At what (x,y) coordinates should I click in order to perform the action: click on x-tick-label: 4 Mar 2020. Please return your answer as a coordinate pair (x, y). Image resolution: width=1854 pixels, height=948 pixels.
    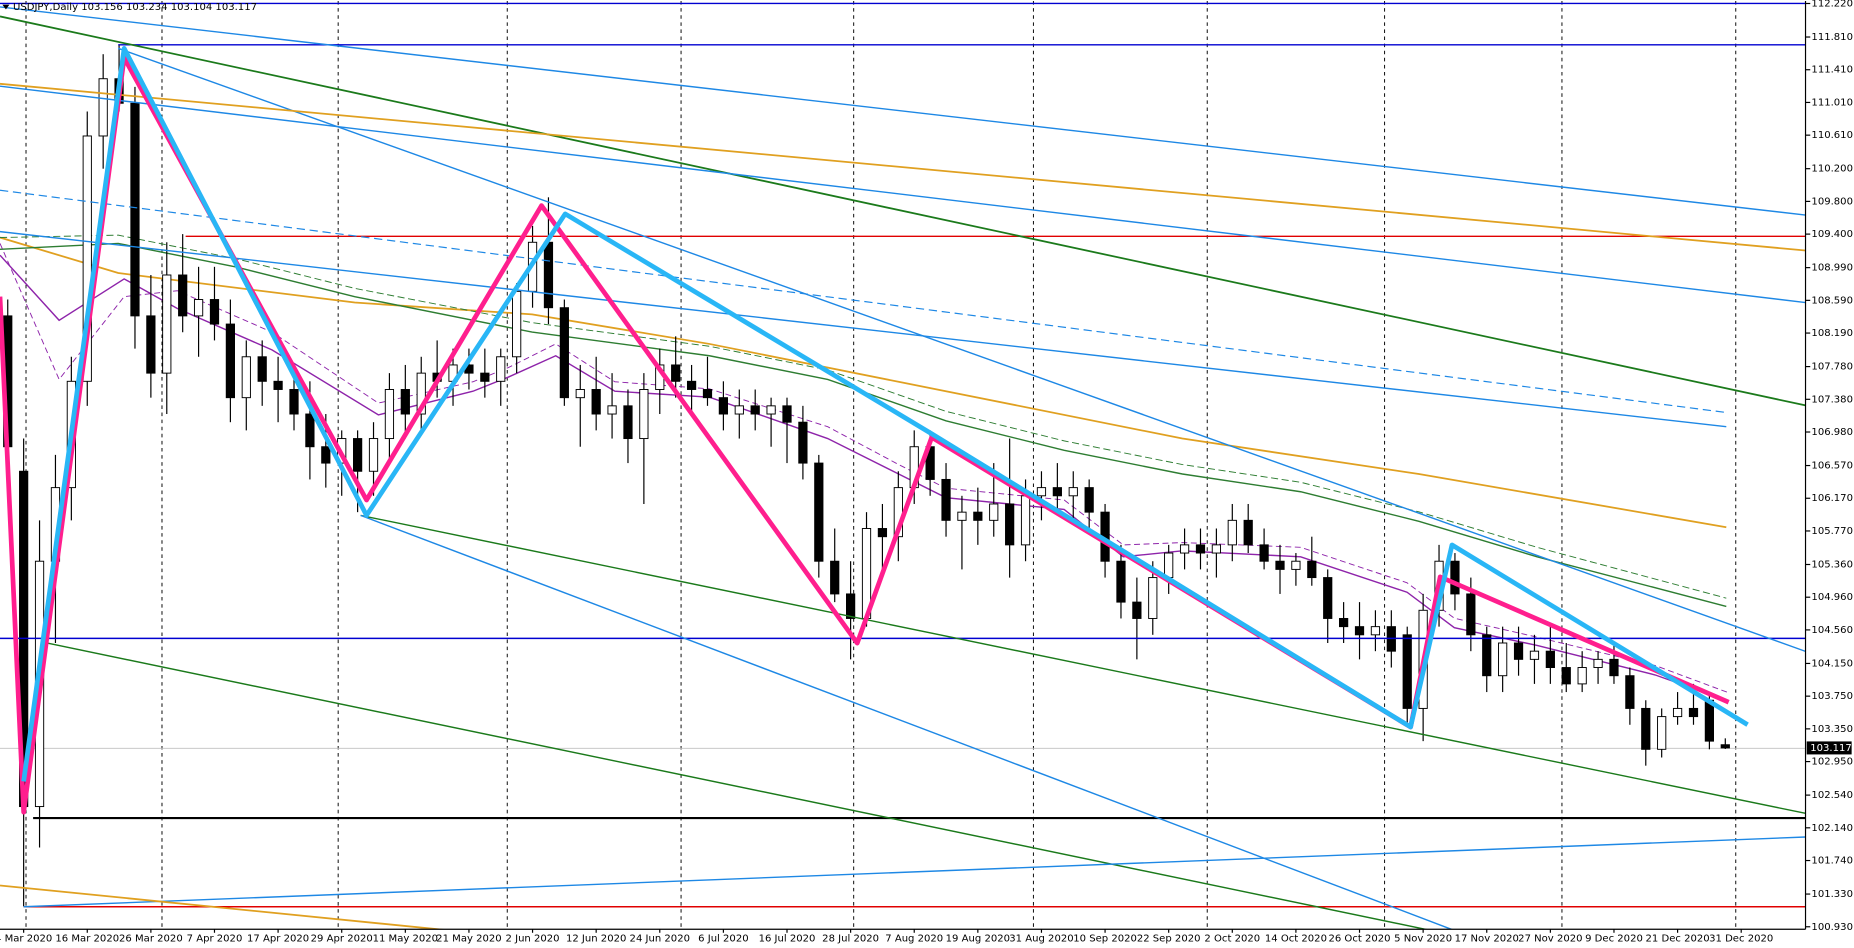
    Looking at the image, I should click on (26, 939).